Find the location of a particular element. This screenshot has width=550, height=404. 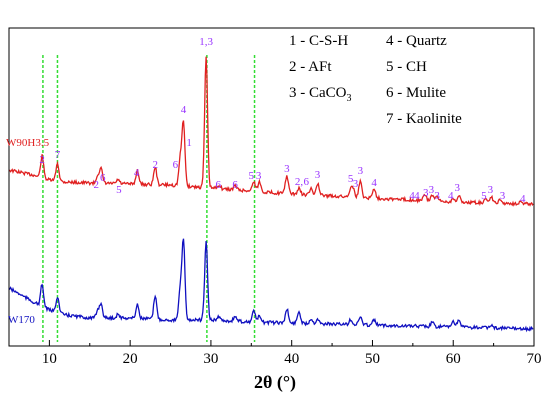

x-tick-label: 30 is located at coordinates (210, 359).